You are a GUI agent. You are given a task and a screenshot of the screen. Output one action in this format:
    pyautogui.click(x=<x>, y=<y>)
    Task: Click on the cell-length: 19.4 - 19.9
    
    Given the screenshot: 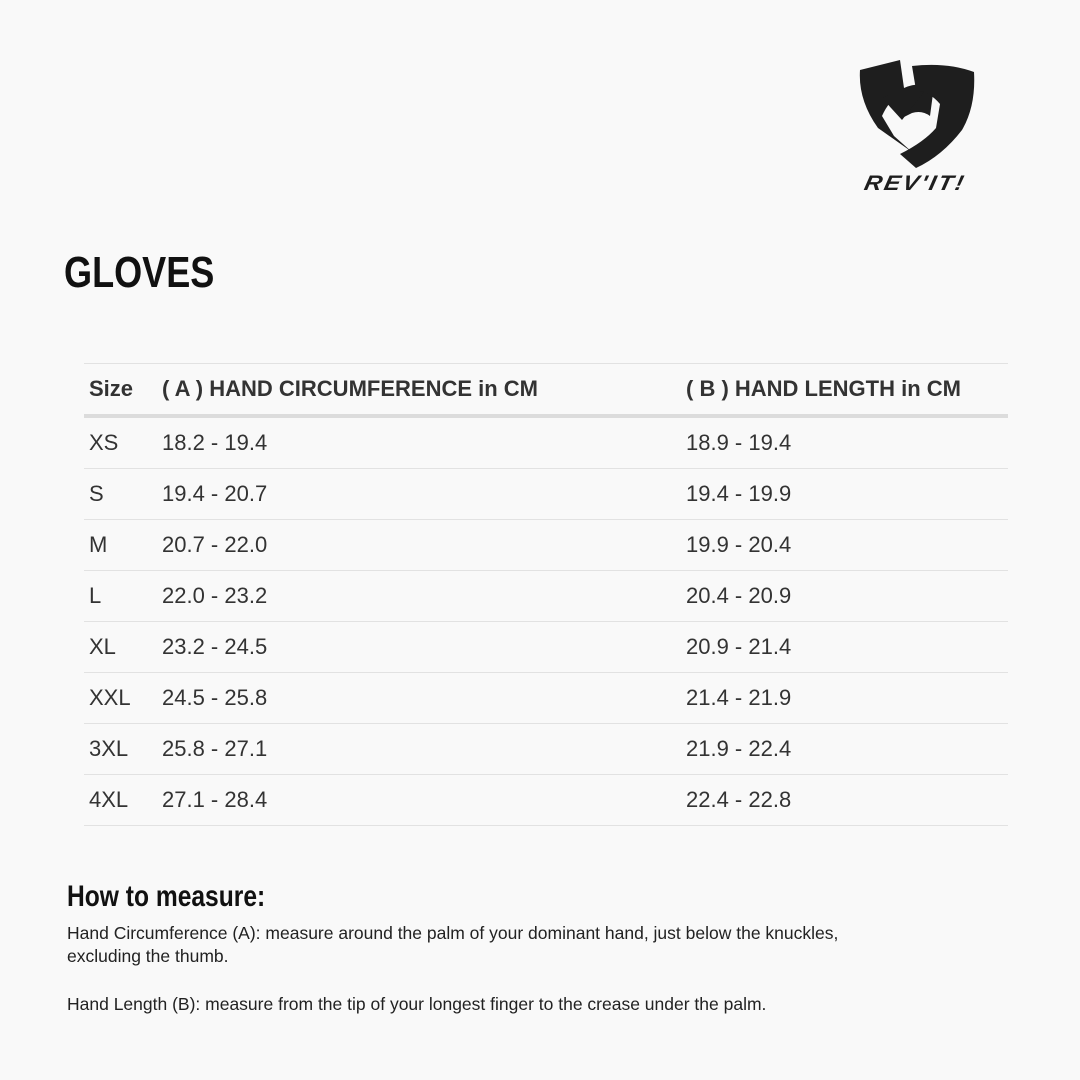 What is the action you would take?
    pyautogui.click(x=844, y=494)
    